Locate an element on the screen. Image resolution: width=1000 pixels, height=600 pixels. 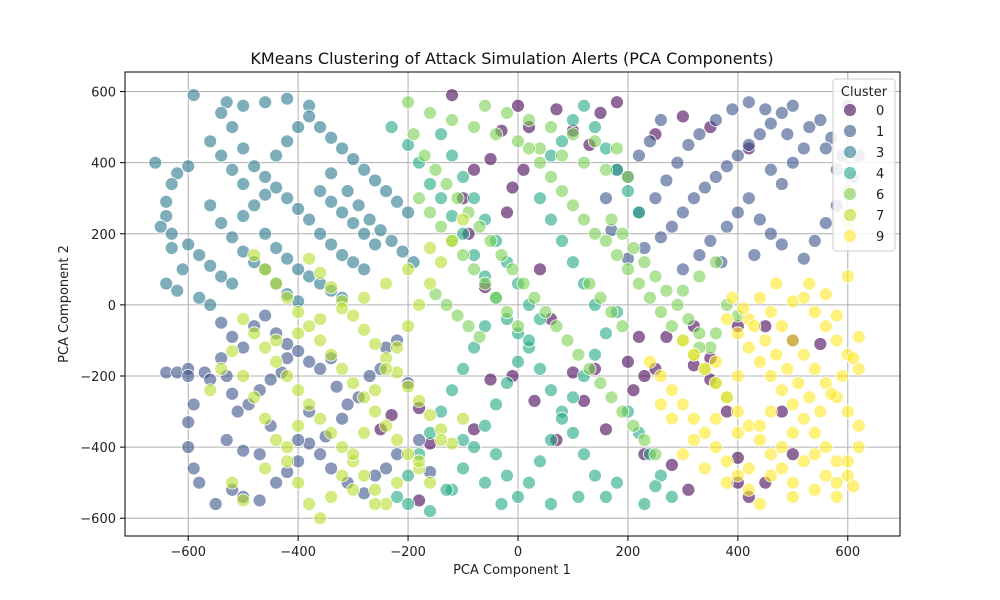
legend-box is located at coordinates (864, 165).